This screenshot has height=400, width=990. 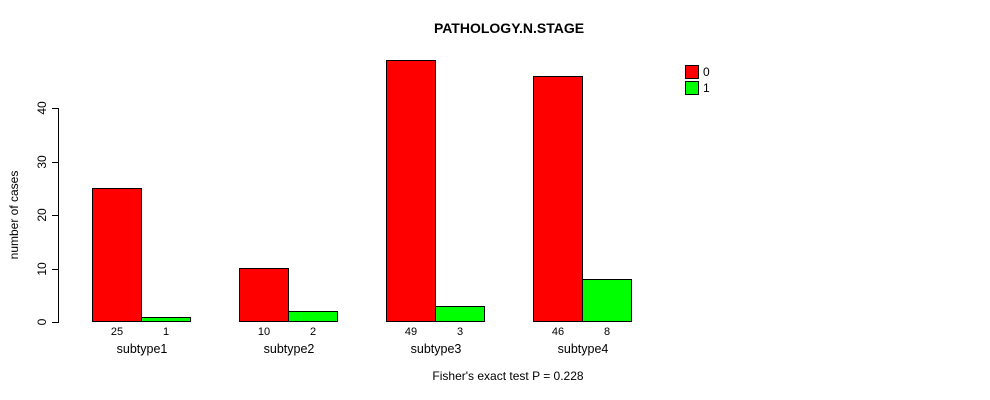 What do you see at coordinates (166, 332) in the screenshot?
I see `bar-value-label: 1` at bounding box center [166, 332].